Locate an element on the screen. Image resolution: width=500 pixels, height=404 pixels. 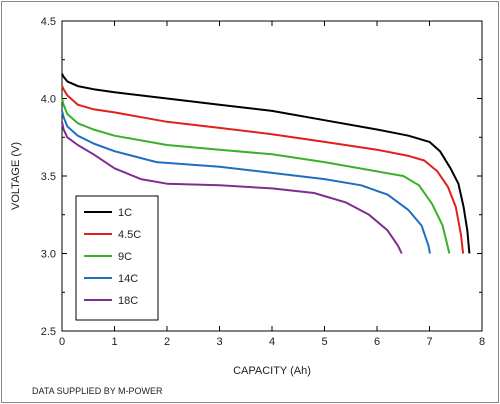
legend-label-14c: 14C is located at coordinates (128, 279).